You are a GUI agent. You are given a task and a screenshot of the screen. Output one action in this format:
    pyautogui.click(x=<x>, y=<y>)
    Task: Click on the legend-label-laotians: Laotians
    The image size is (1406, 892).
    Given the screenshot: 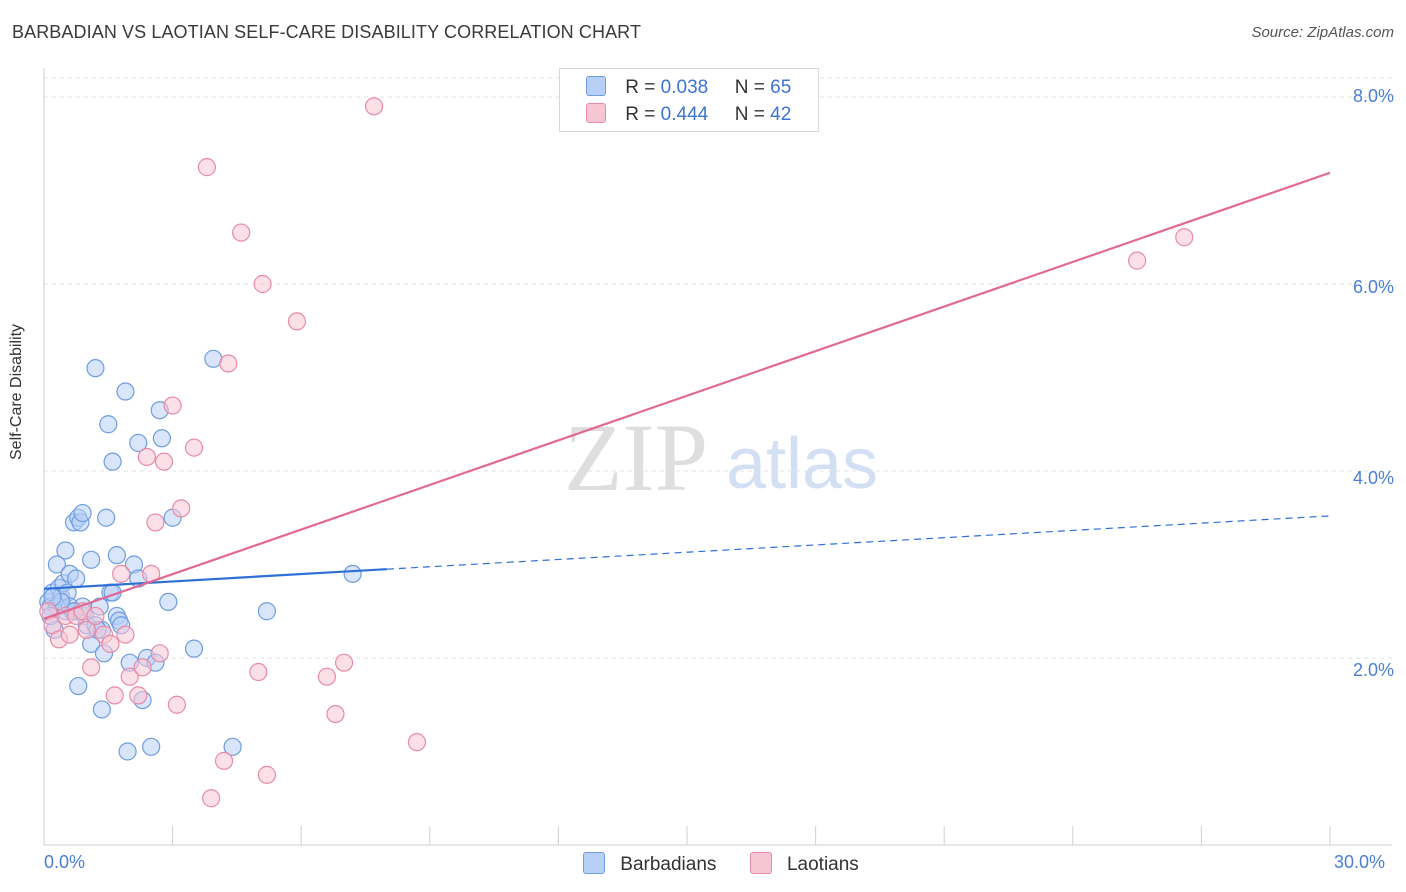 What is the action you would take?
    pyautogui.click(x=822, y=864)
    